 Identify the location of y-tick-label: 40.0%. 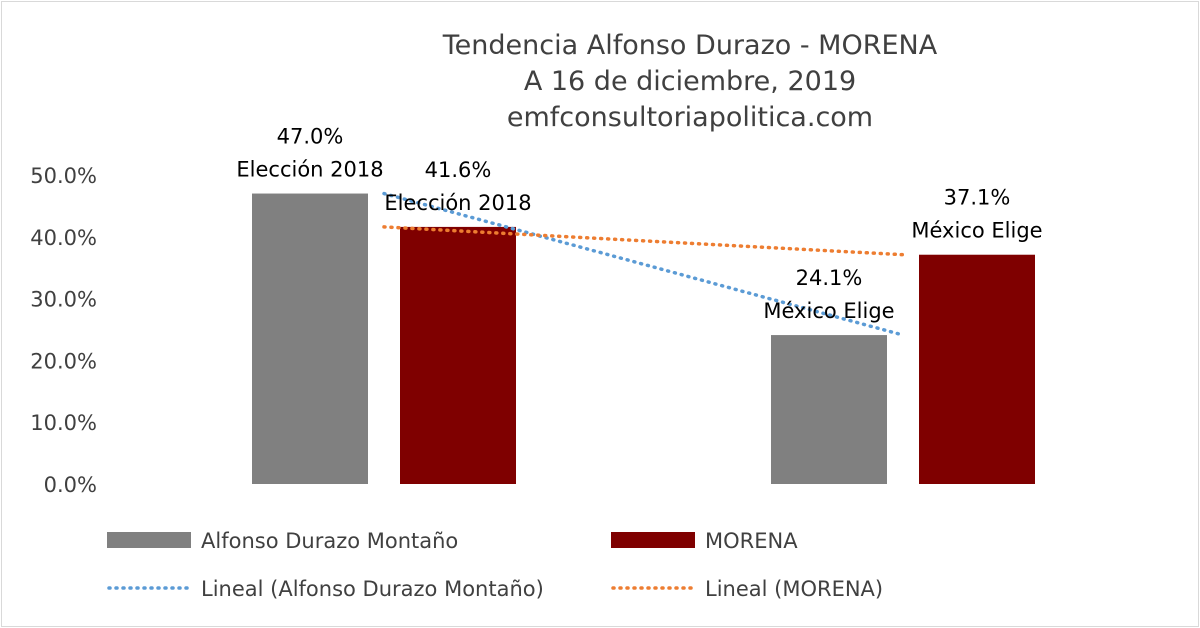
(63, 238).